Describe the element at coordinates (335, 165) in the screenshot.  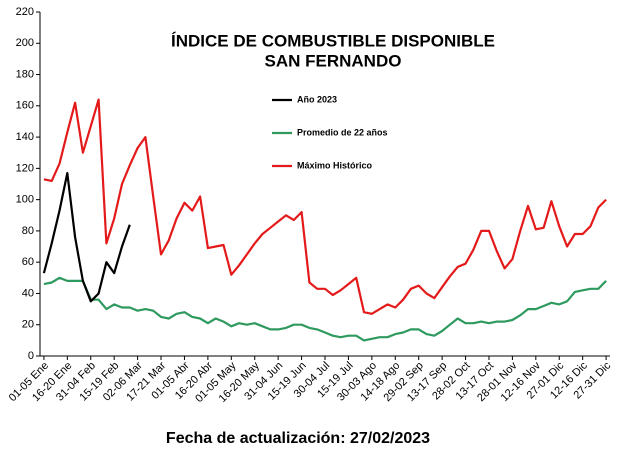
I see `legend-label: Máximo Histórico` at that location.